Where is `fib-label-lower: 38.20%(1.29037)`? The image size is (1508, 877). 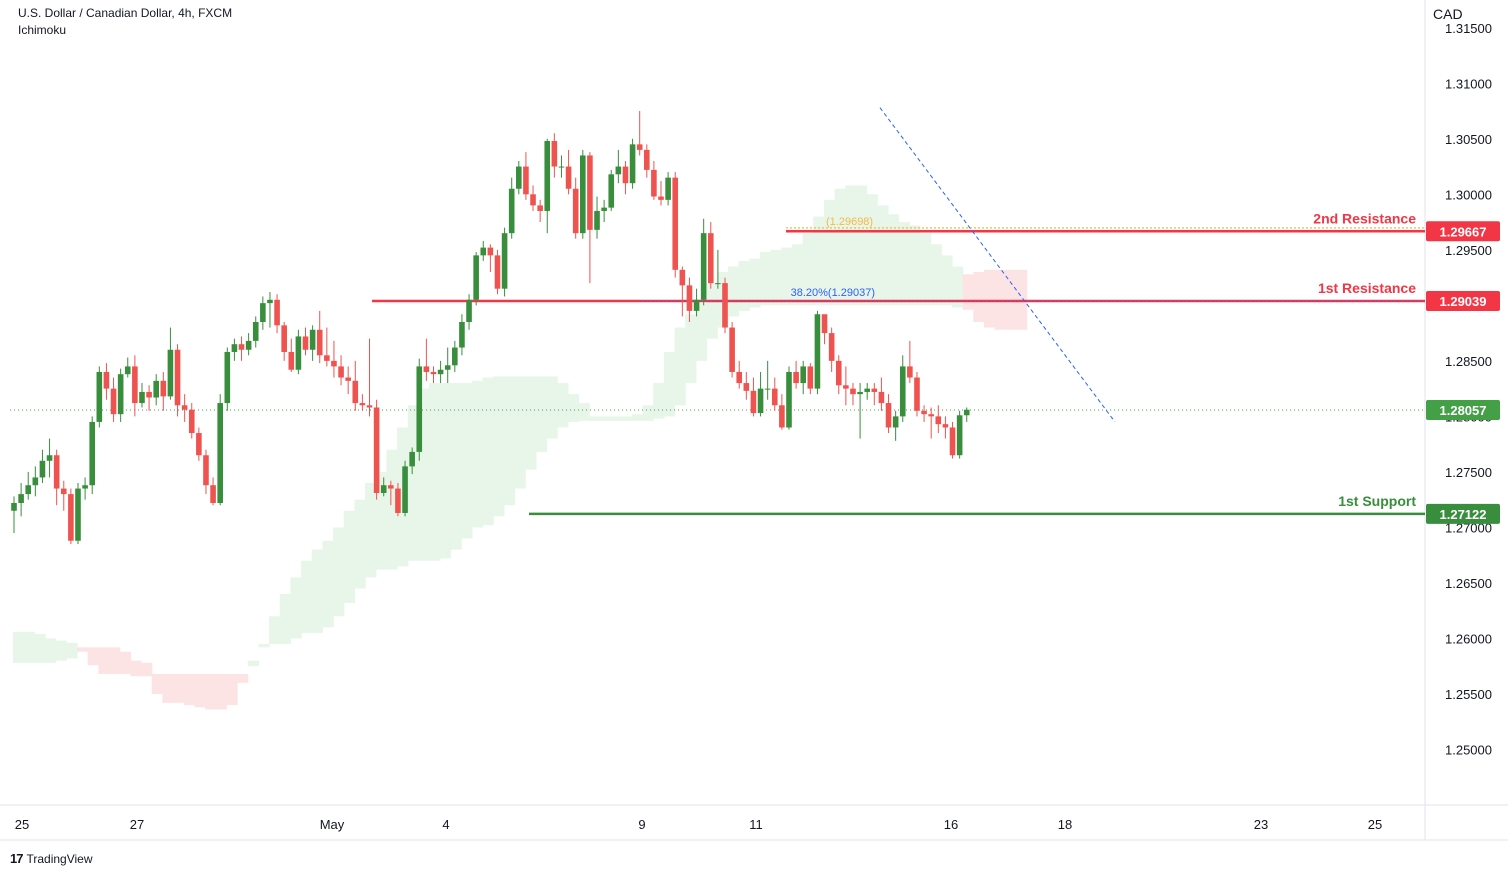 fib-label-lower: 38.20%(1.29037) is located at coordinates (833, 293).